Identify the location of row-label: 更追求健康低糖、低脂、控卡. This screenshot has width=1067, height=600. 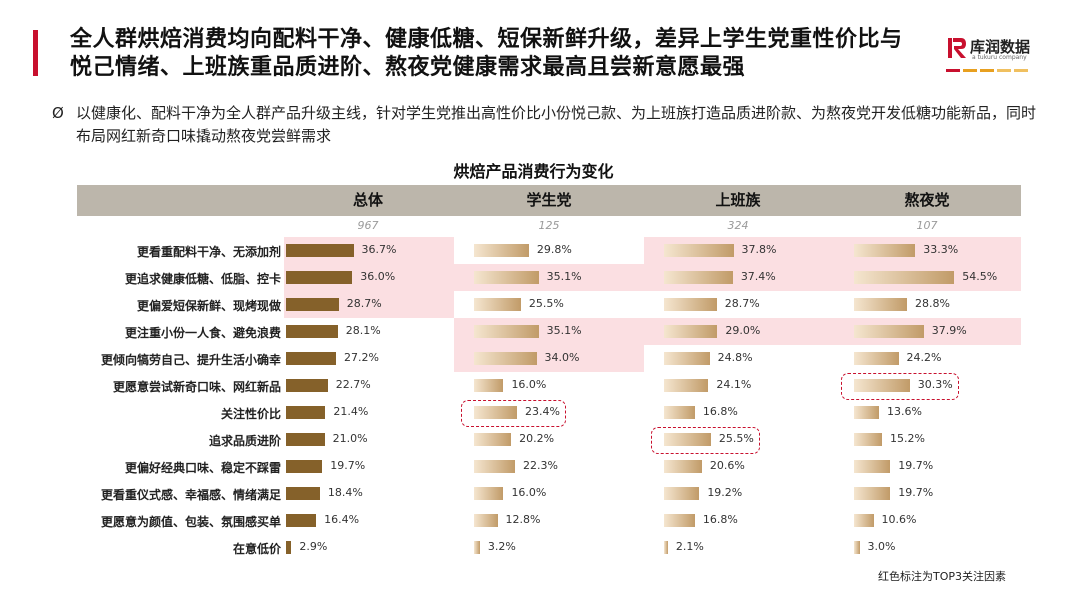
(202, 279).